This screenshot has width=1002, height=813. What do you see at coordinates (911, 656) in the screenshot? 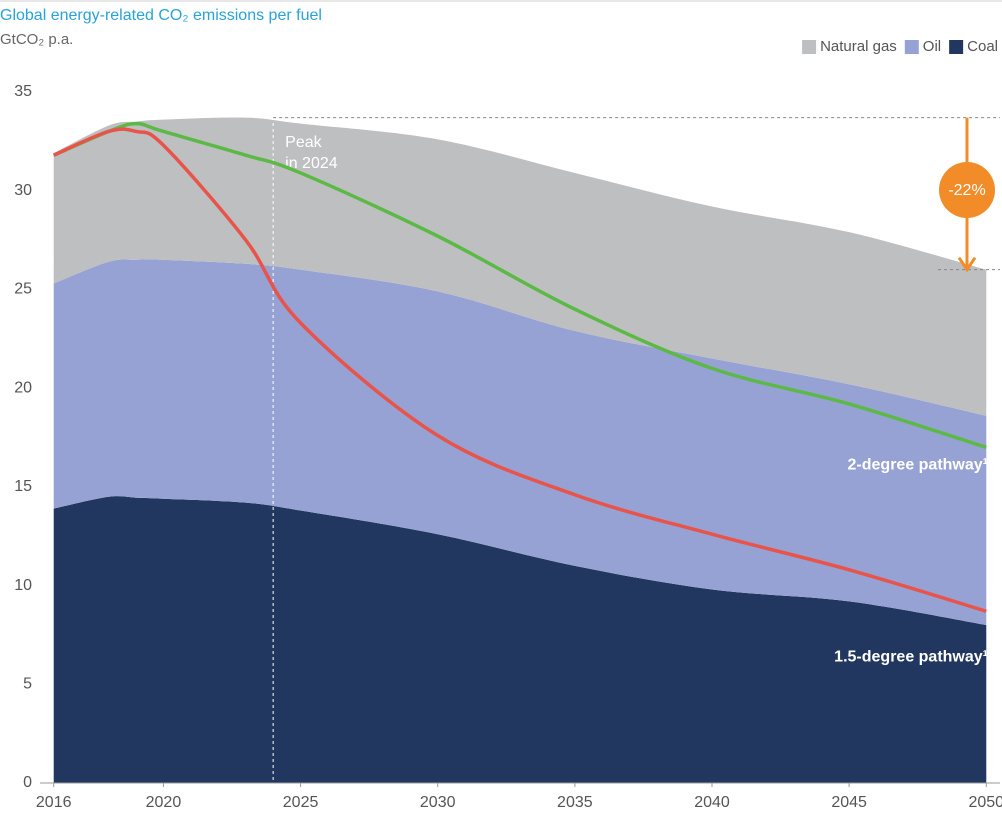
I see `line-label: 1.5-degree pathway¹` at bounding box center [911, 656].